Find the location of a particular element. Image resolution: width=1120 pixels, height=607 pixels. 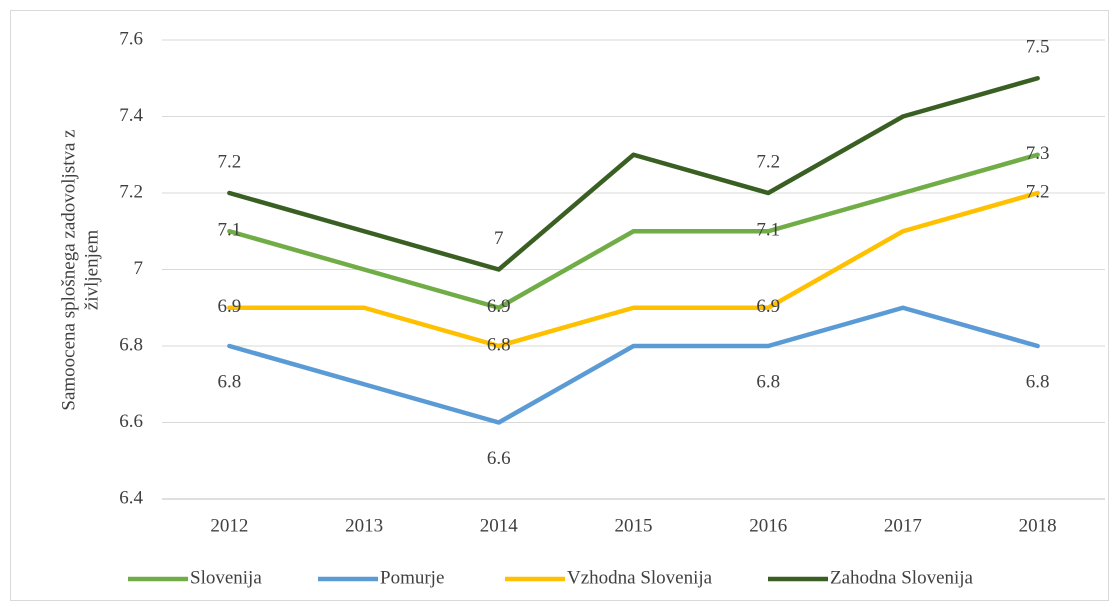

data-label: 7 is located at coordinates (499, 238).